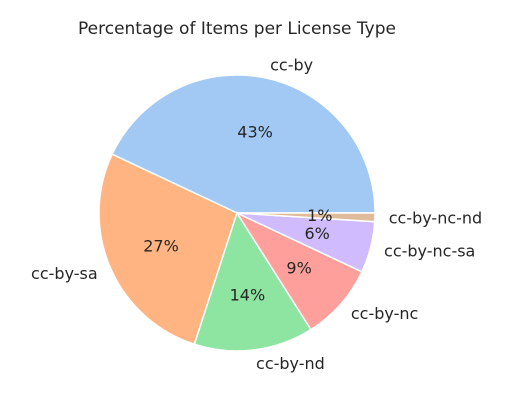  What do you see at coordinates (290, 363) in the screenshot?
I see `slice-label-cc-by-nd: cc-by-nd` at bounding box center [290, 363].